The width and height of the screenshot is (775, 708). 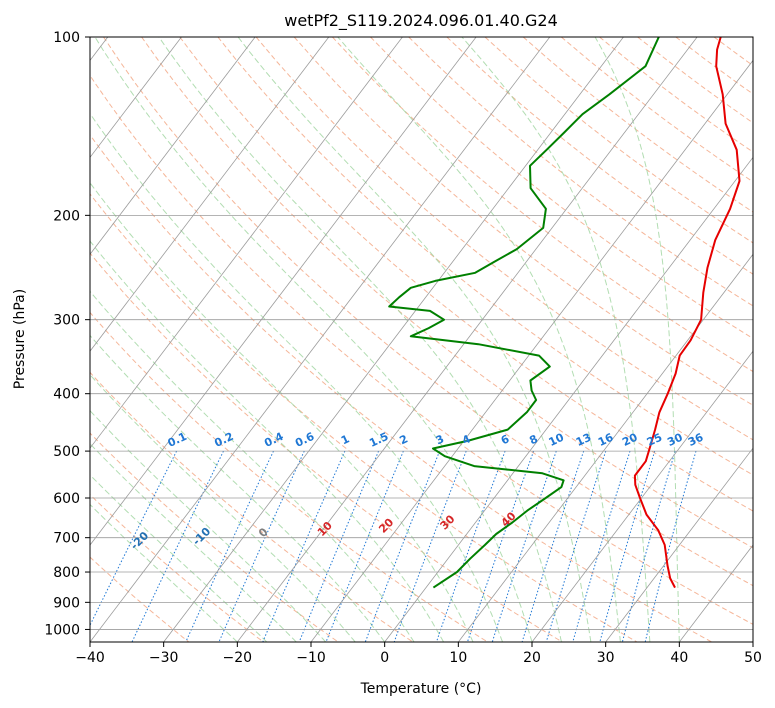 I want to click on mixing-ratio-label: 2, so click(x=404, y=439).